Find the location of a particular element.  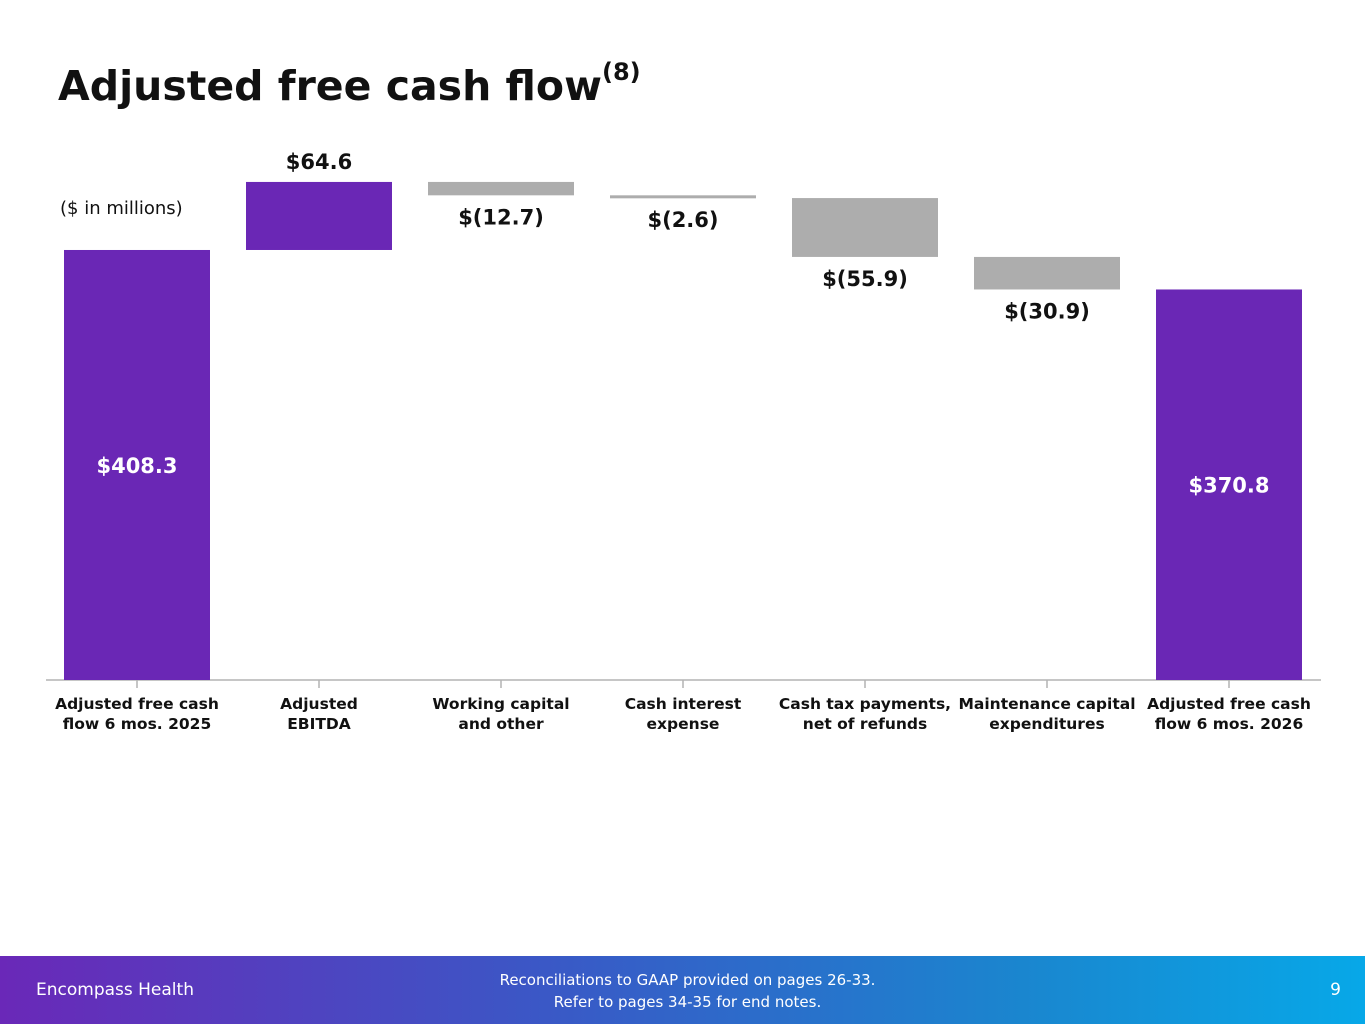

units-note: ($ in millions) is located at coordinates (121, 208).